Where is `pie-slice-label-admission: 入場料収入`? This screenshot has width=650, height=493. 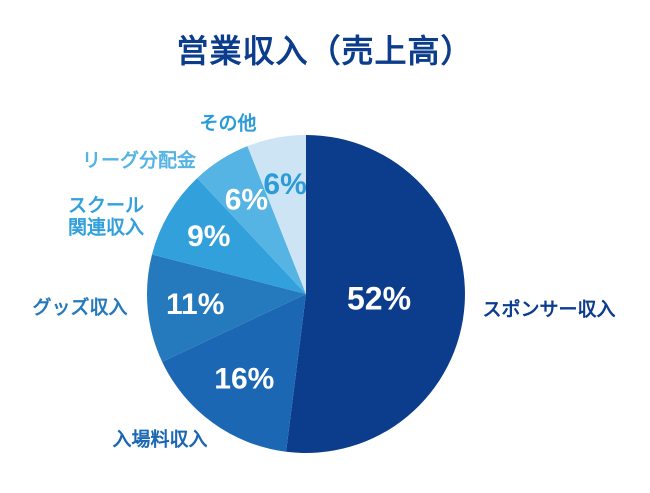 pie-slice-label-admission: 入場料収入 is located at coordinates (159, 439).